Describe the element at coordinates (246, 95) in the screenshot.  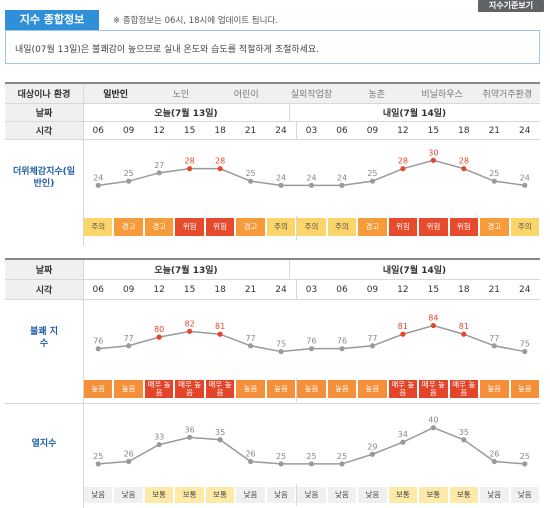
I see `category-tab-2: 어린이` at that location.